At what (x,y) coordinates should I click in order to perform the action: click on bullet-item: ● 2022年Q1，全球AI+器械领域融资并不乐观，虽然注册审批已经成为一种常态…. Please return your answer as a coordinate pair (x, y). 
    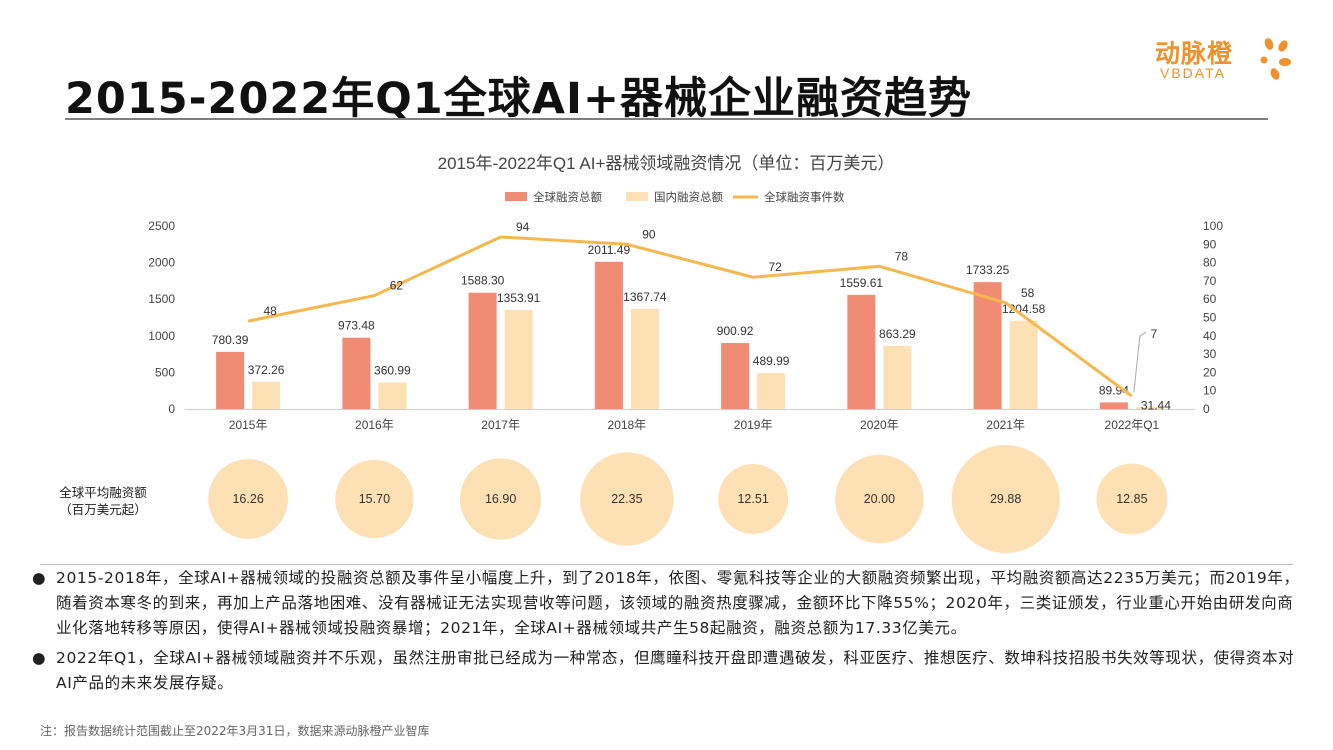
    Looking at the image, I should click on (667, 671).